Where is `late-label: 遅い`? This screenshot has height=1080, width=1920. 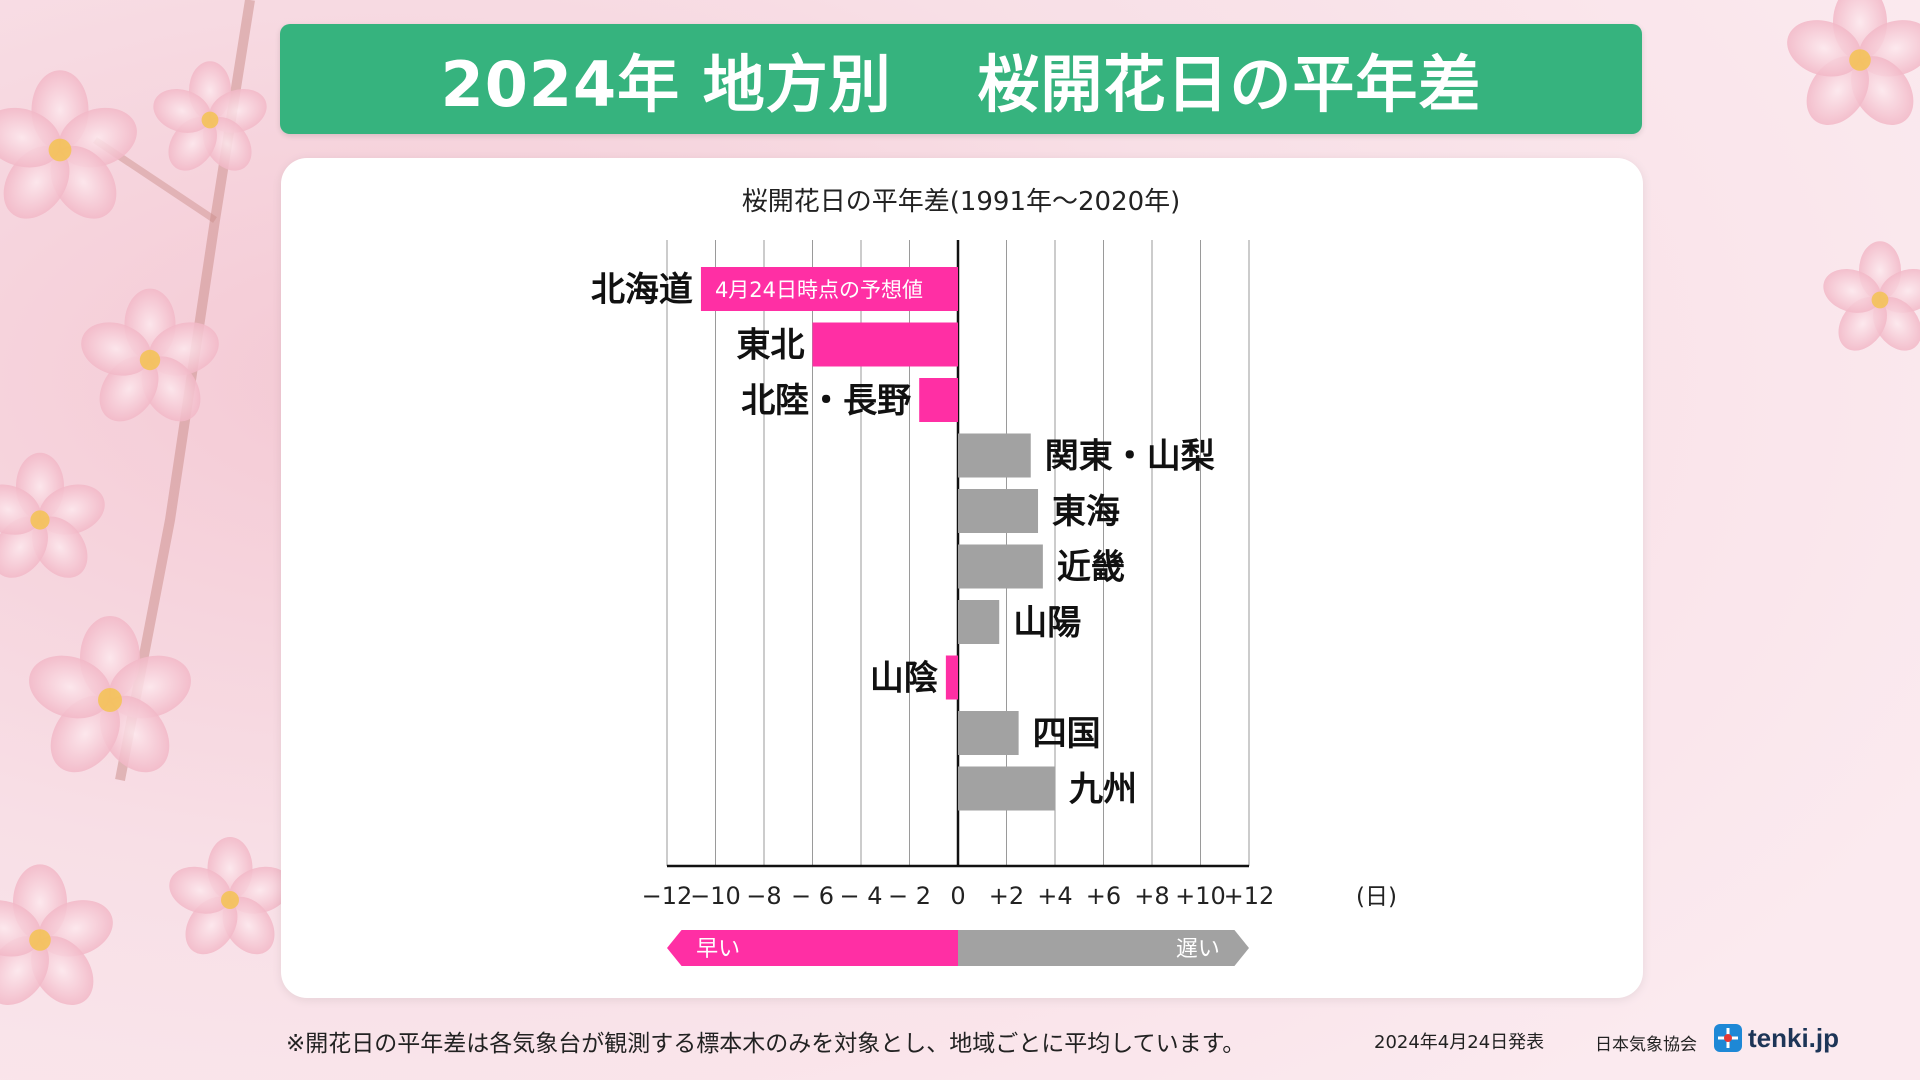
late-label: 遅い is located at coordinates (1198, 949).